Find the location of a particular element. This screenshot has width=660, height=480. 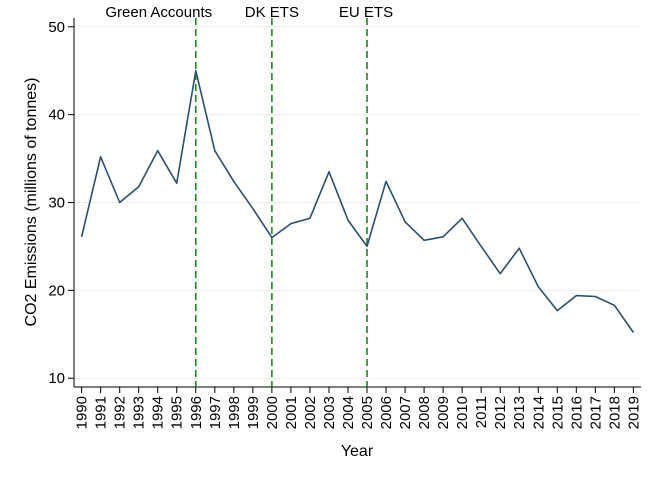

x-tick-label: 2004 is located at coordinates (348, 412).